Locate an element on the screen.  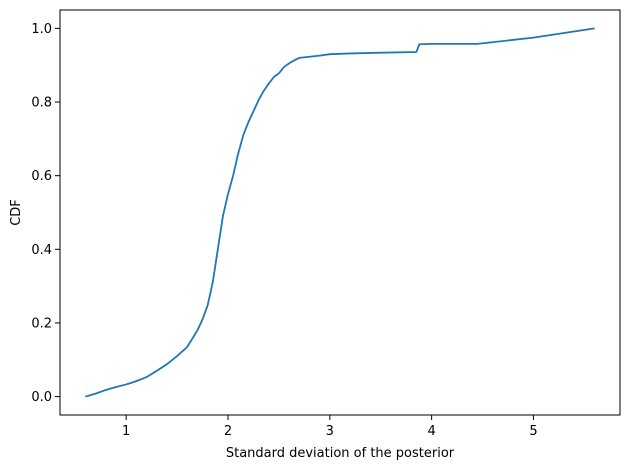
x-axis-label: Standard deviation of the posterior is located at coordinates (340, 453).